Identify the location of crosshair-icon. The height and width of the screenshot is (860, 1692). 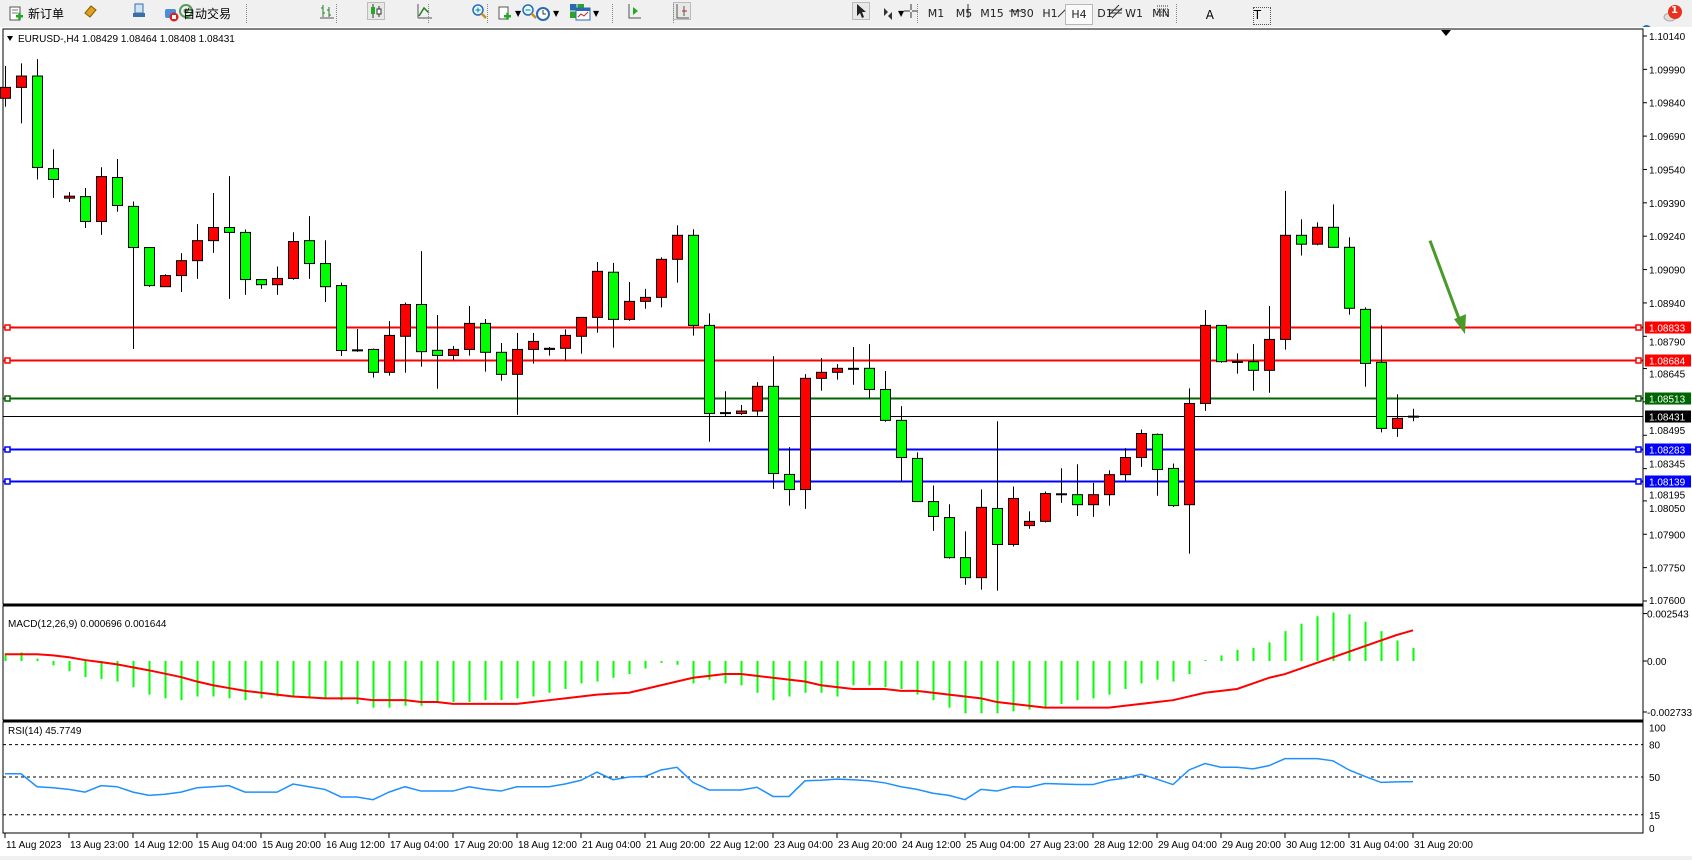
(911, 11).